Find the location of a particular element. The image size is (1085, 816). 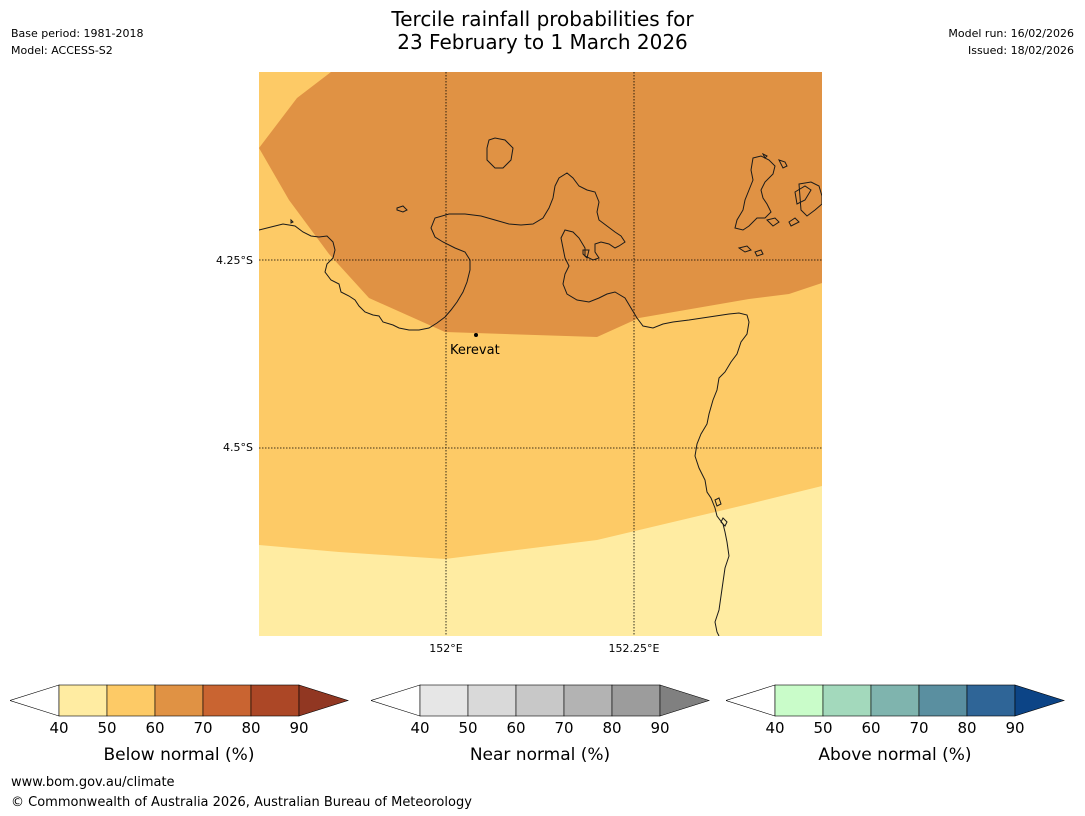

meta-left: Base period: 1981-2018 Model: ACCESS-S2 is located at coordinates (77, 42).